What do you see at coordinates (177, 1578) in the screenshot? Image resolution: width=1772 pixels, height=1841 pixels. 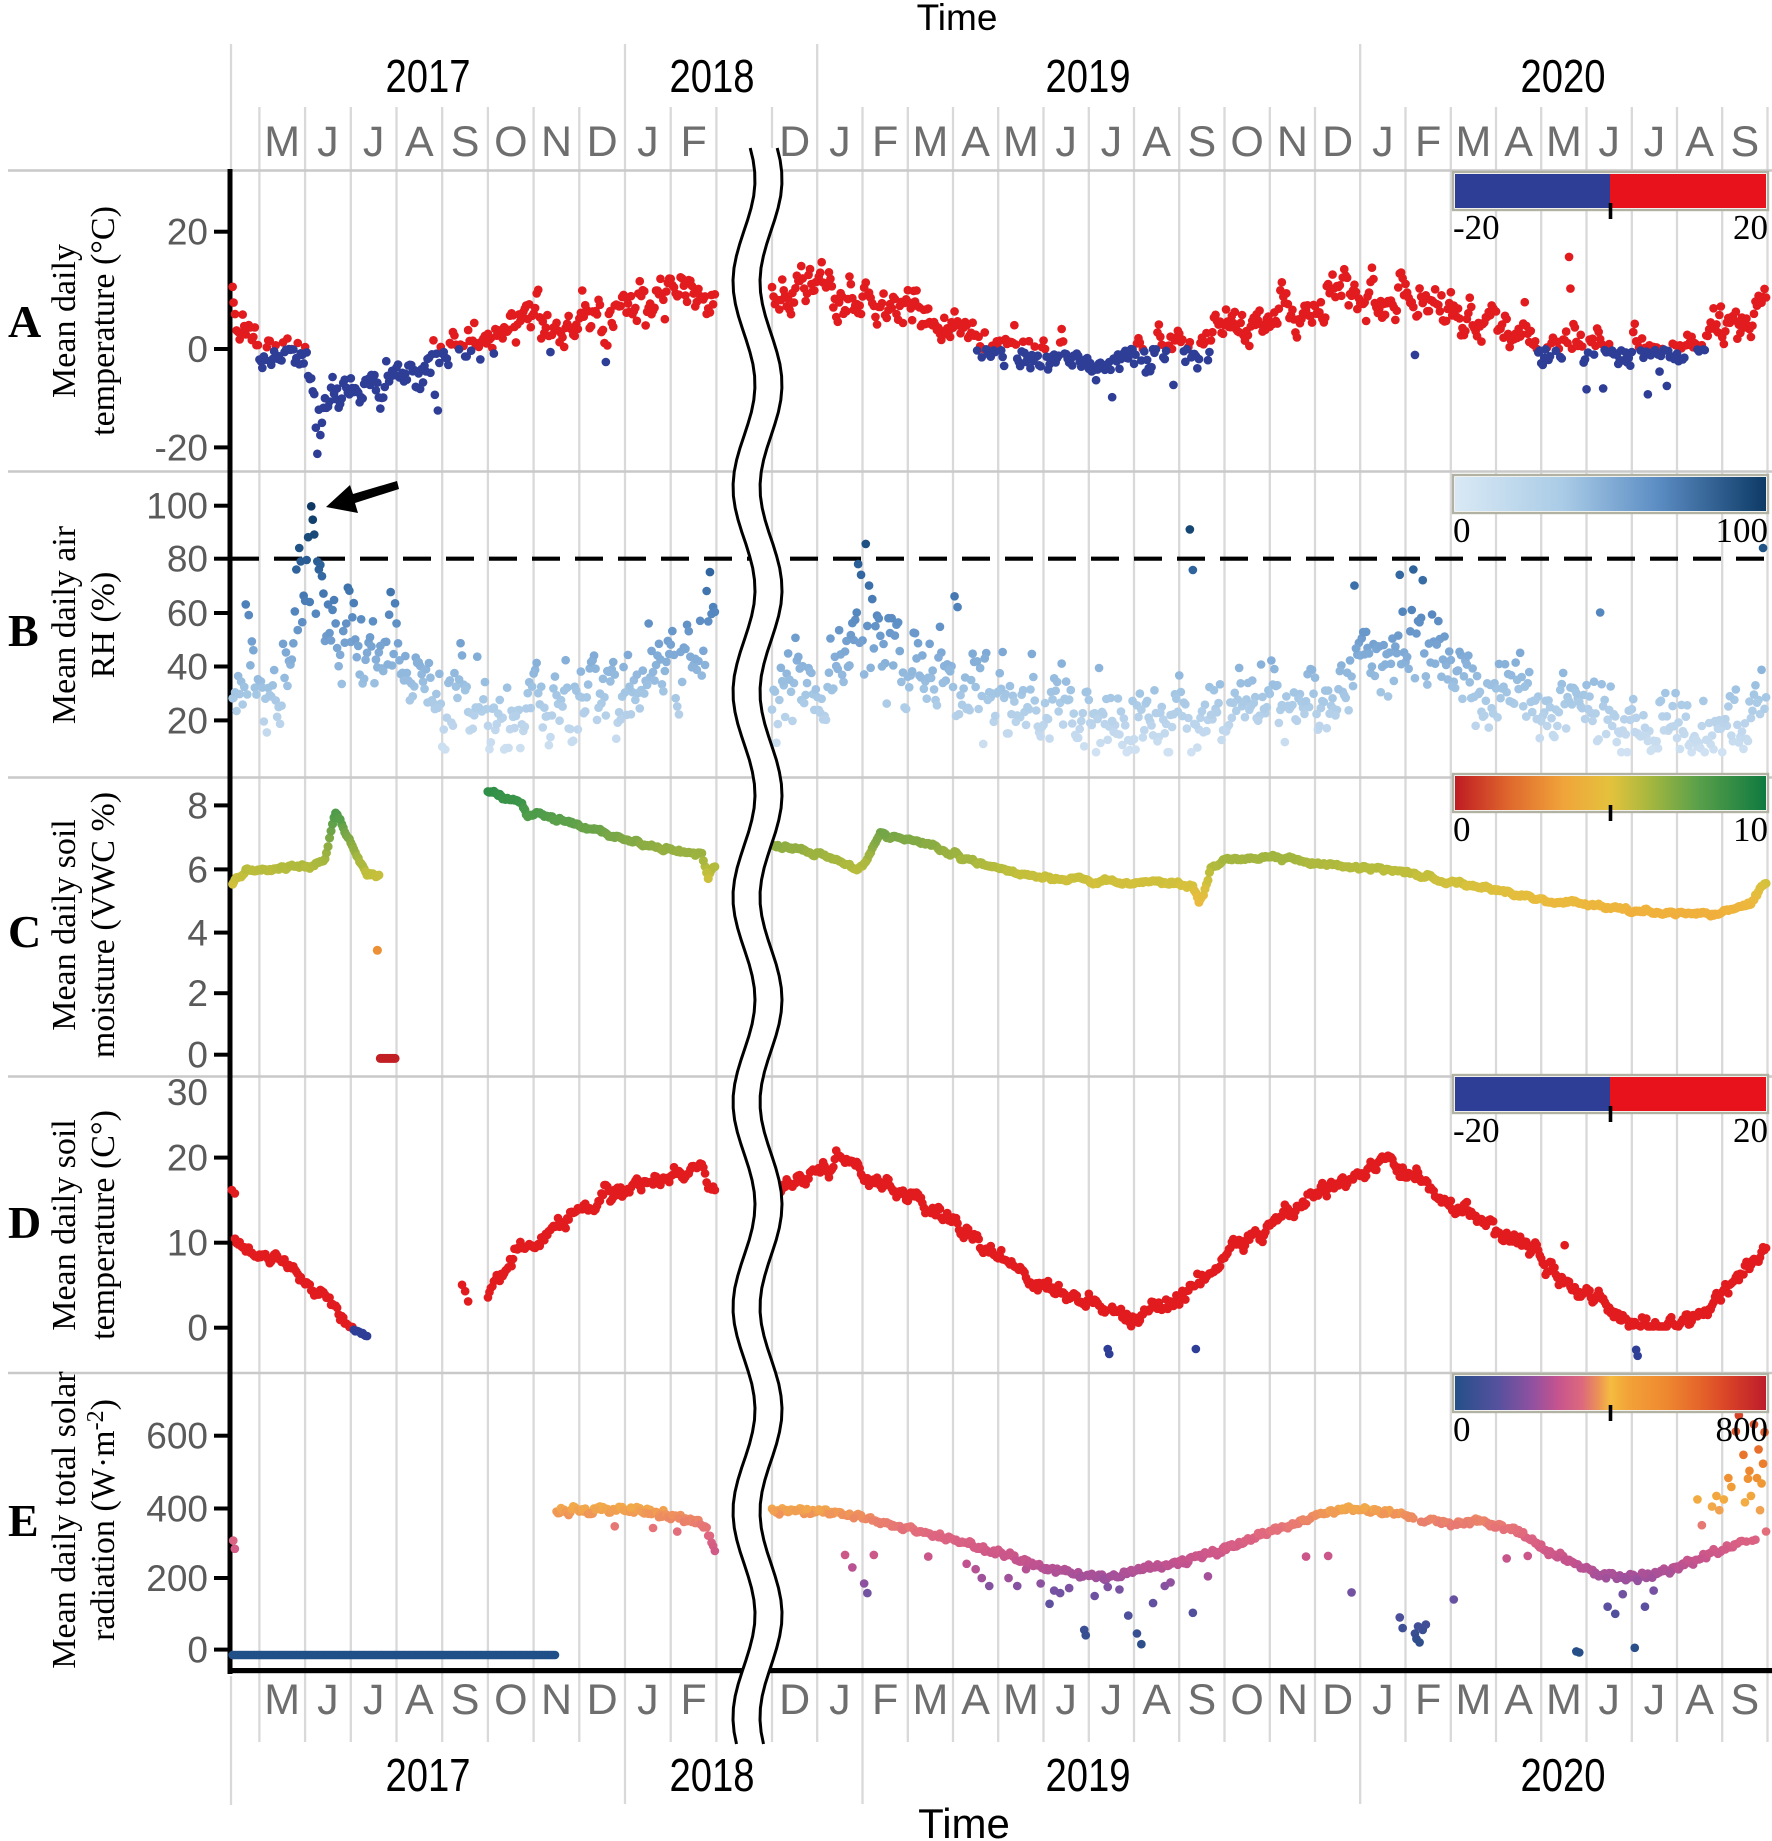 I see `svg-text: 200` at bounding box center [177, 1578].